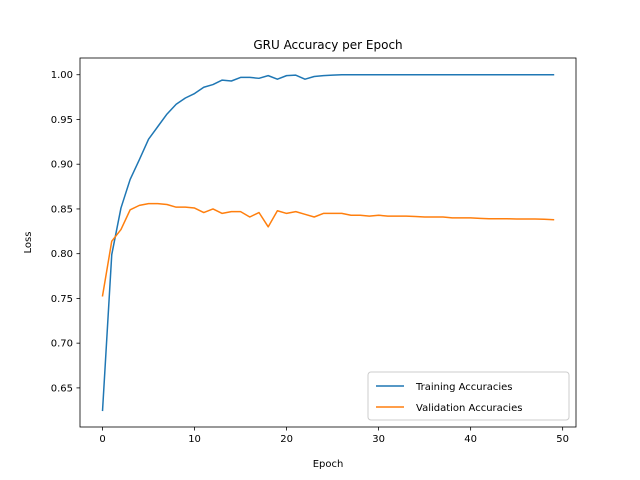  Describe the element at coordinates (62, 165) in the screenshot. I see `y-tick-label: 0.90` at that location.